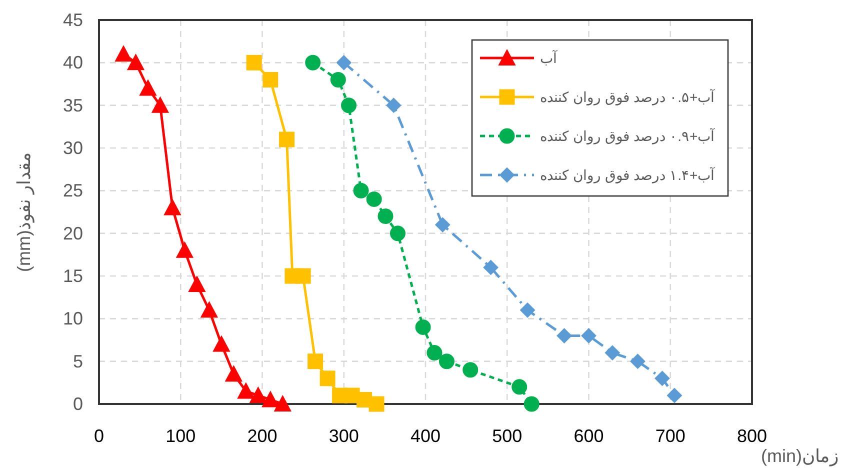  What do you see at coordinates (72, 148) in the screenshot?
I see `y-tick-label: 30` at bounding box center [72, 148].